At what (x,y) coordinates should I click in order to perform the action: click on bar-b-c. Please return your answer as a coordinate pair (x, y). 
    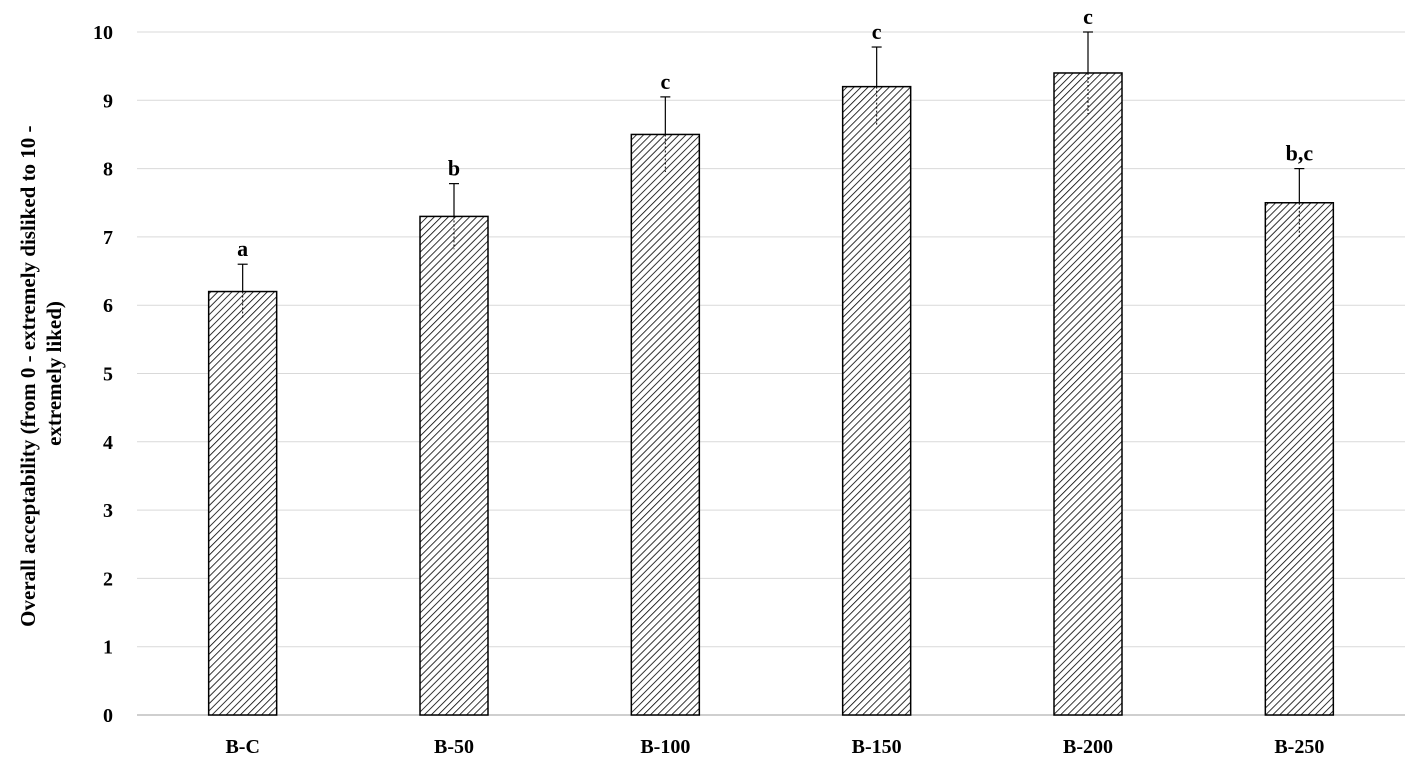
    Looking at the image, I should click on (242, 503).